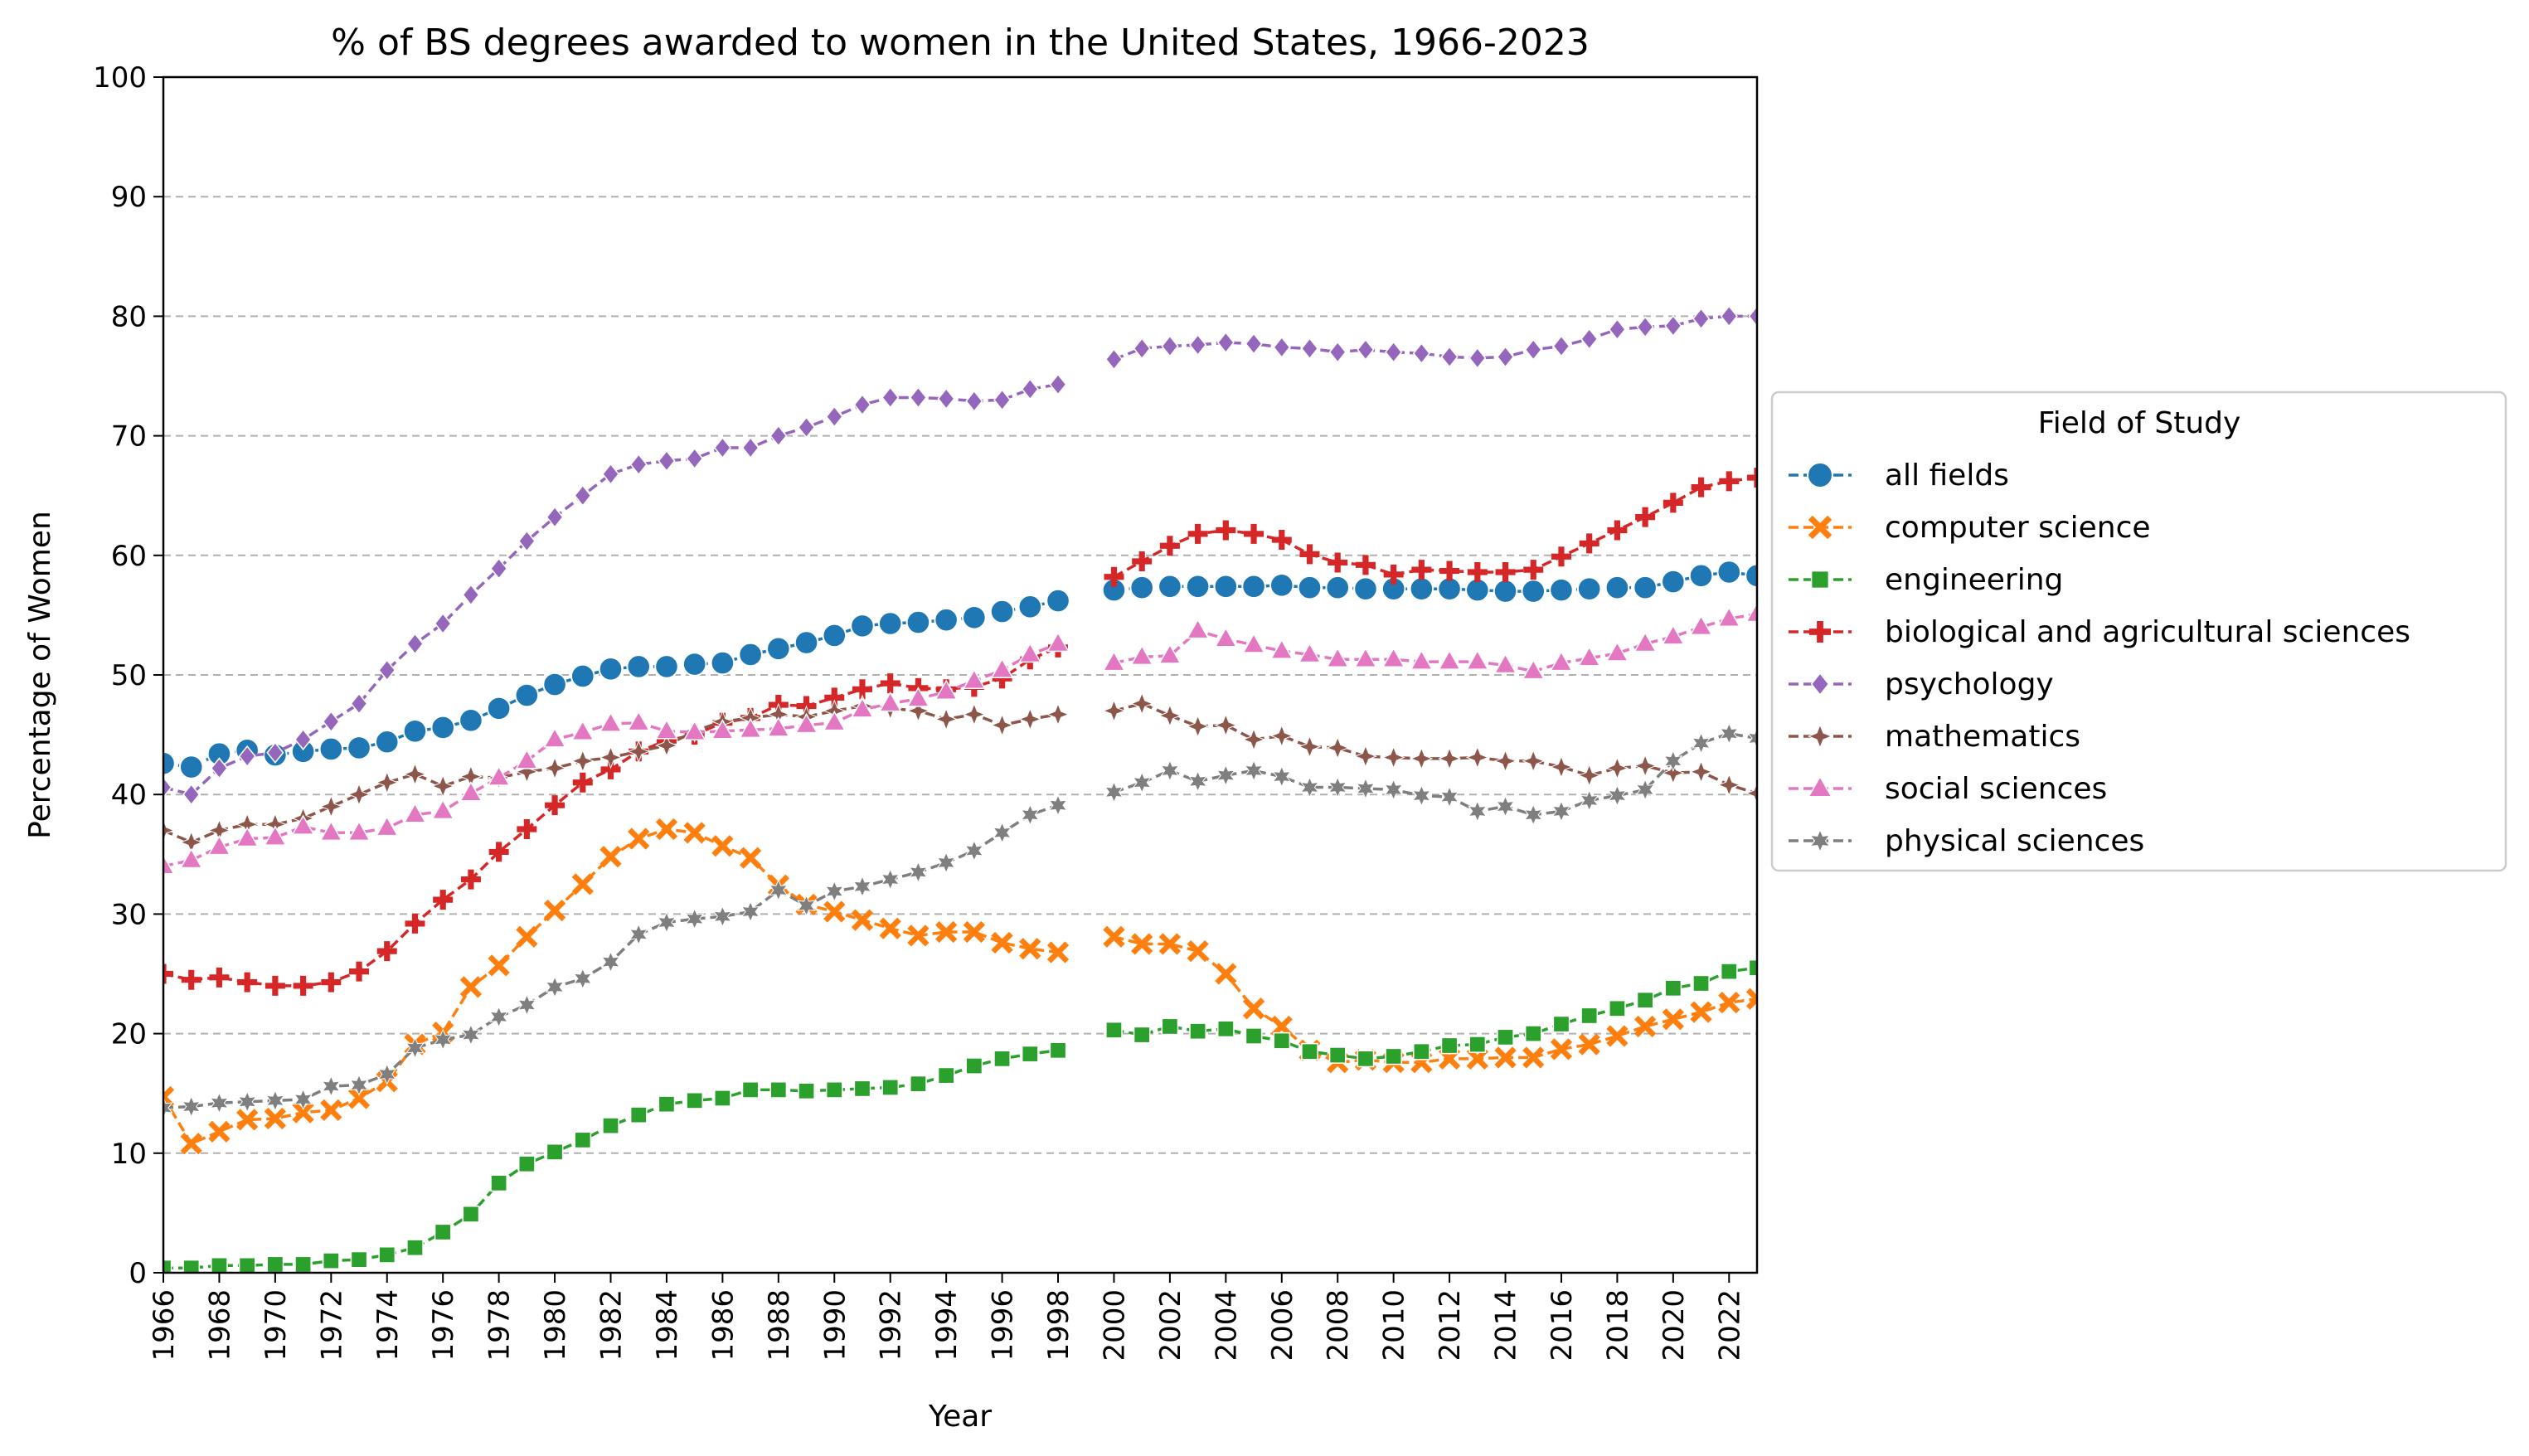 The width and height of the screenshot is (2529, 1456). I want to click on series-engineering, so click(960, 1116).